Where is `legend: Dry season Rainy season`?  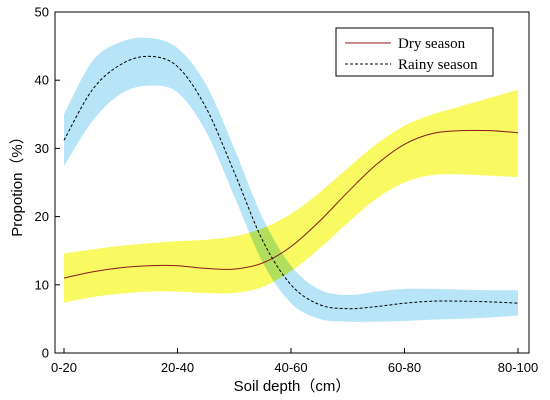
legend: Dry season Rainy season is located at coordinates (414, 52).